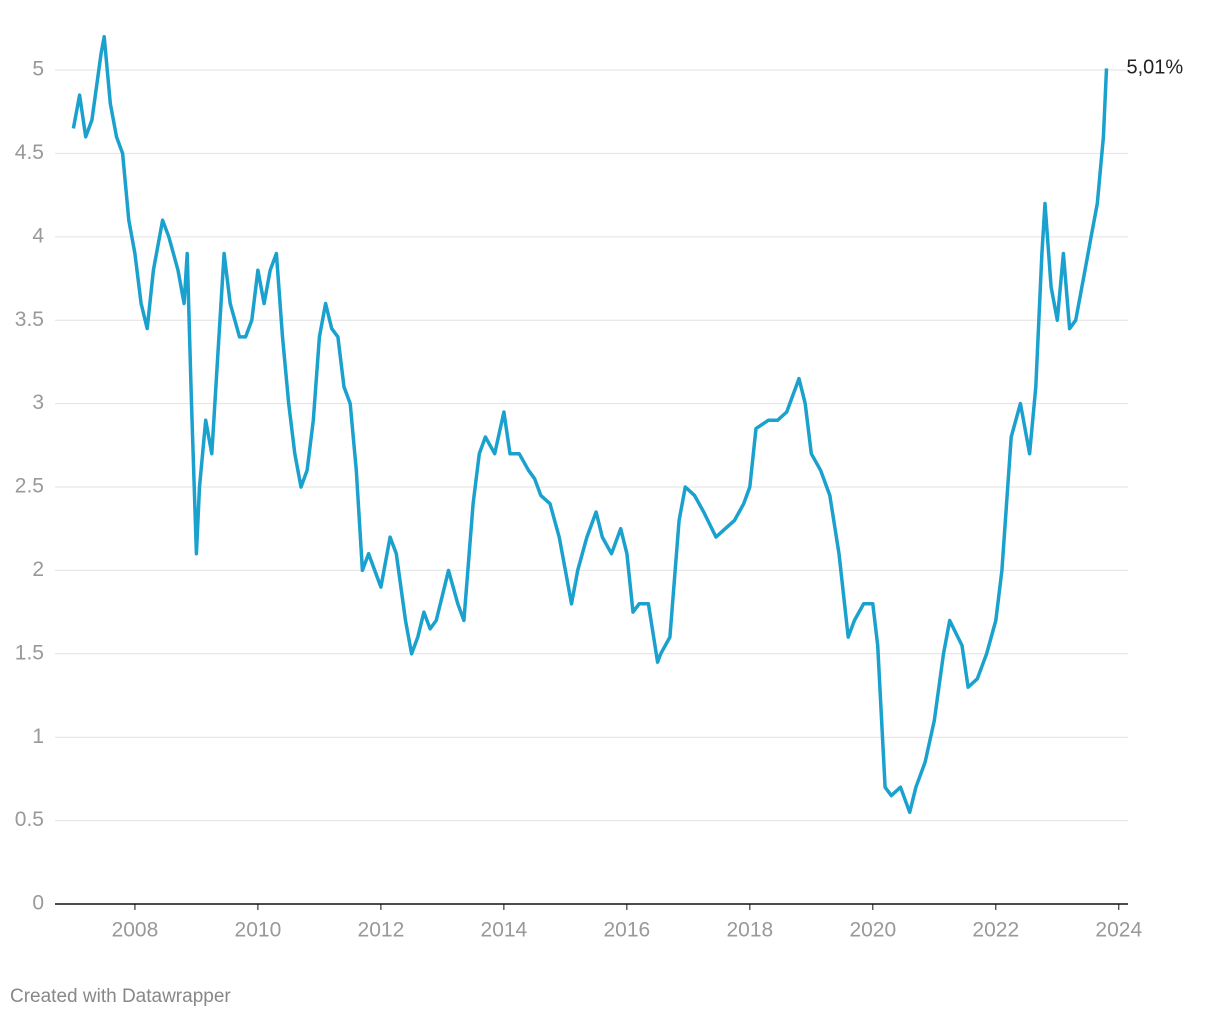 This screenshot has width=1220, height=1020. I want to click on x-tick-label: 2018, so click(749, 930).